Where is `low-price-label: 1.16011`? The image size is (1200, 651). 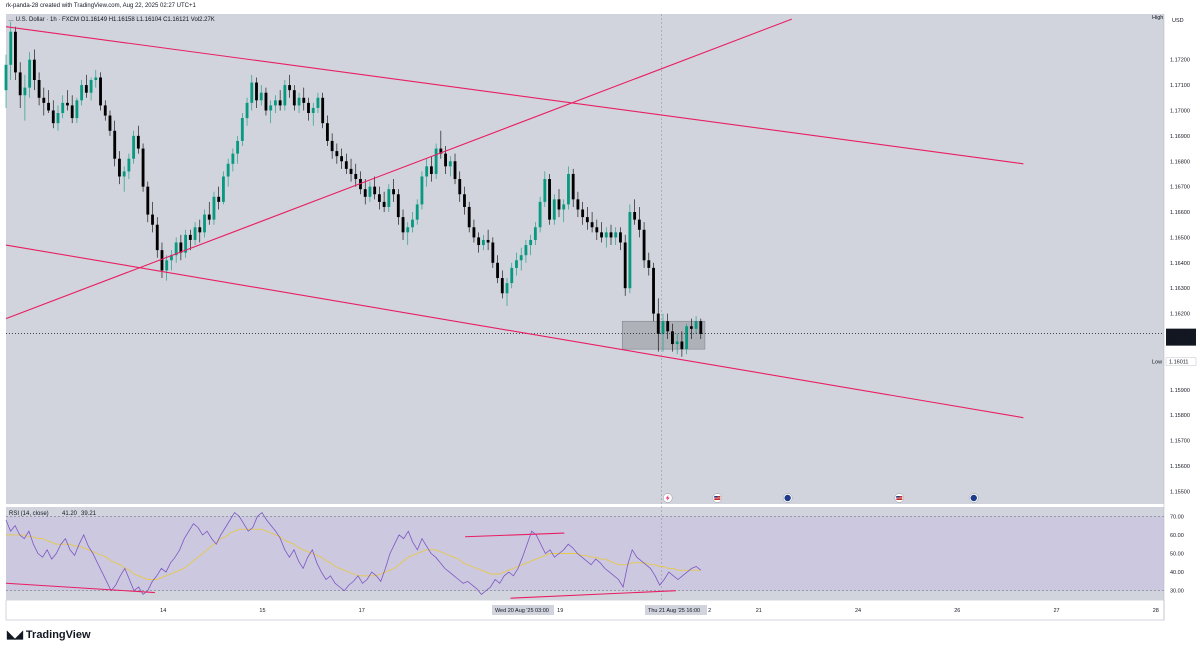
low-price-label: 1.16011 is located at coordinates (1178, 363).